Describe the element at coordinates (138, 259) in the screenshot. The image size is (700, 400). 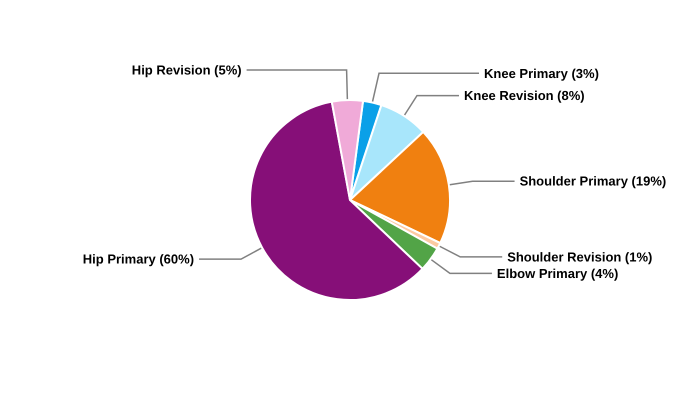
I see `slice-label: Hip Primary (60%)` at that location.